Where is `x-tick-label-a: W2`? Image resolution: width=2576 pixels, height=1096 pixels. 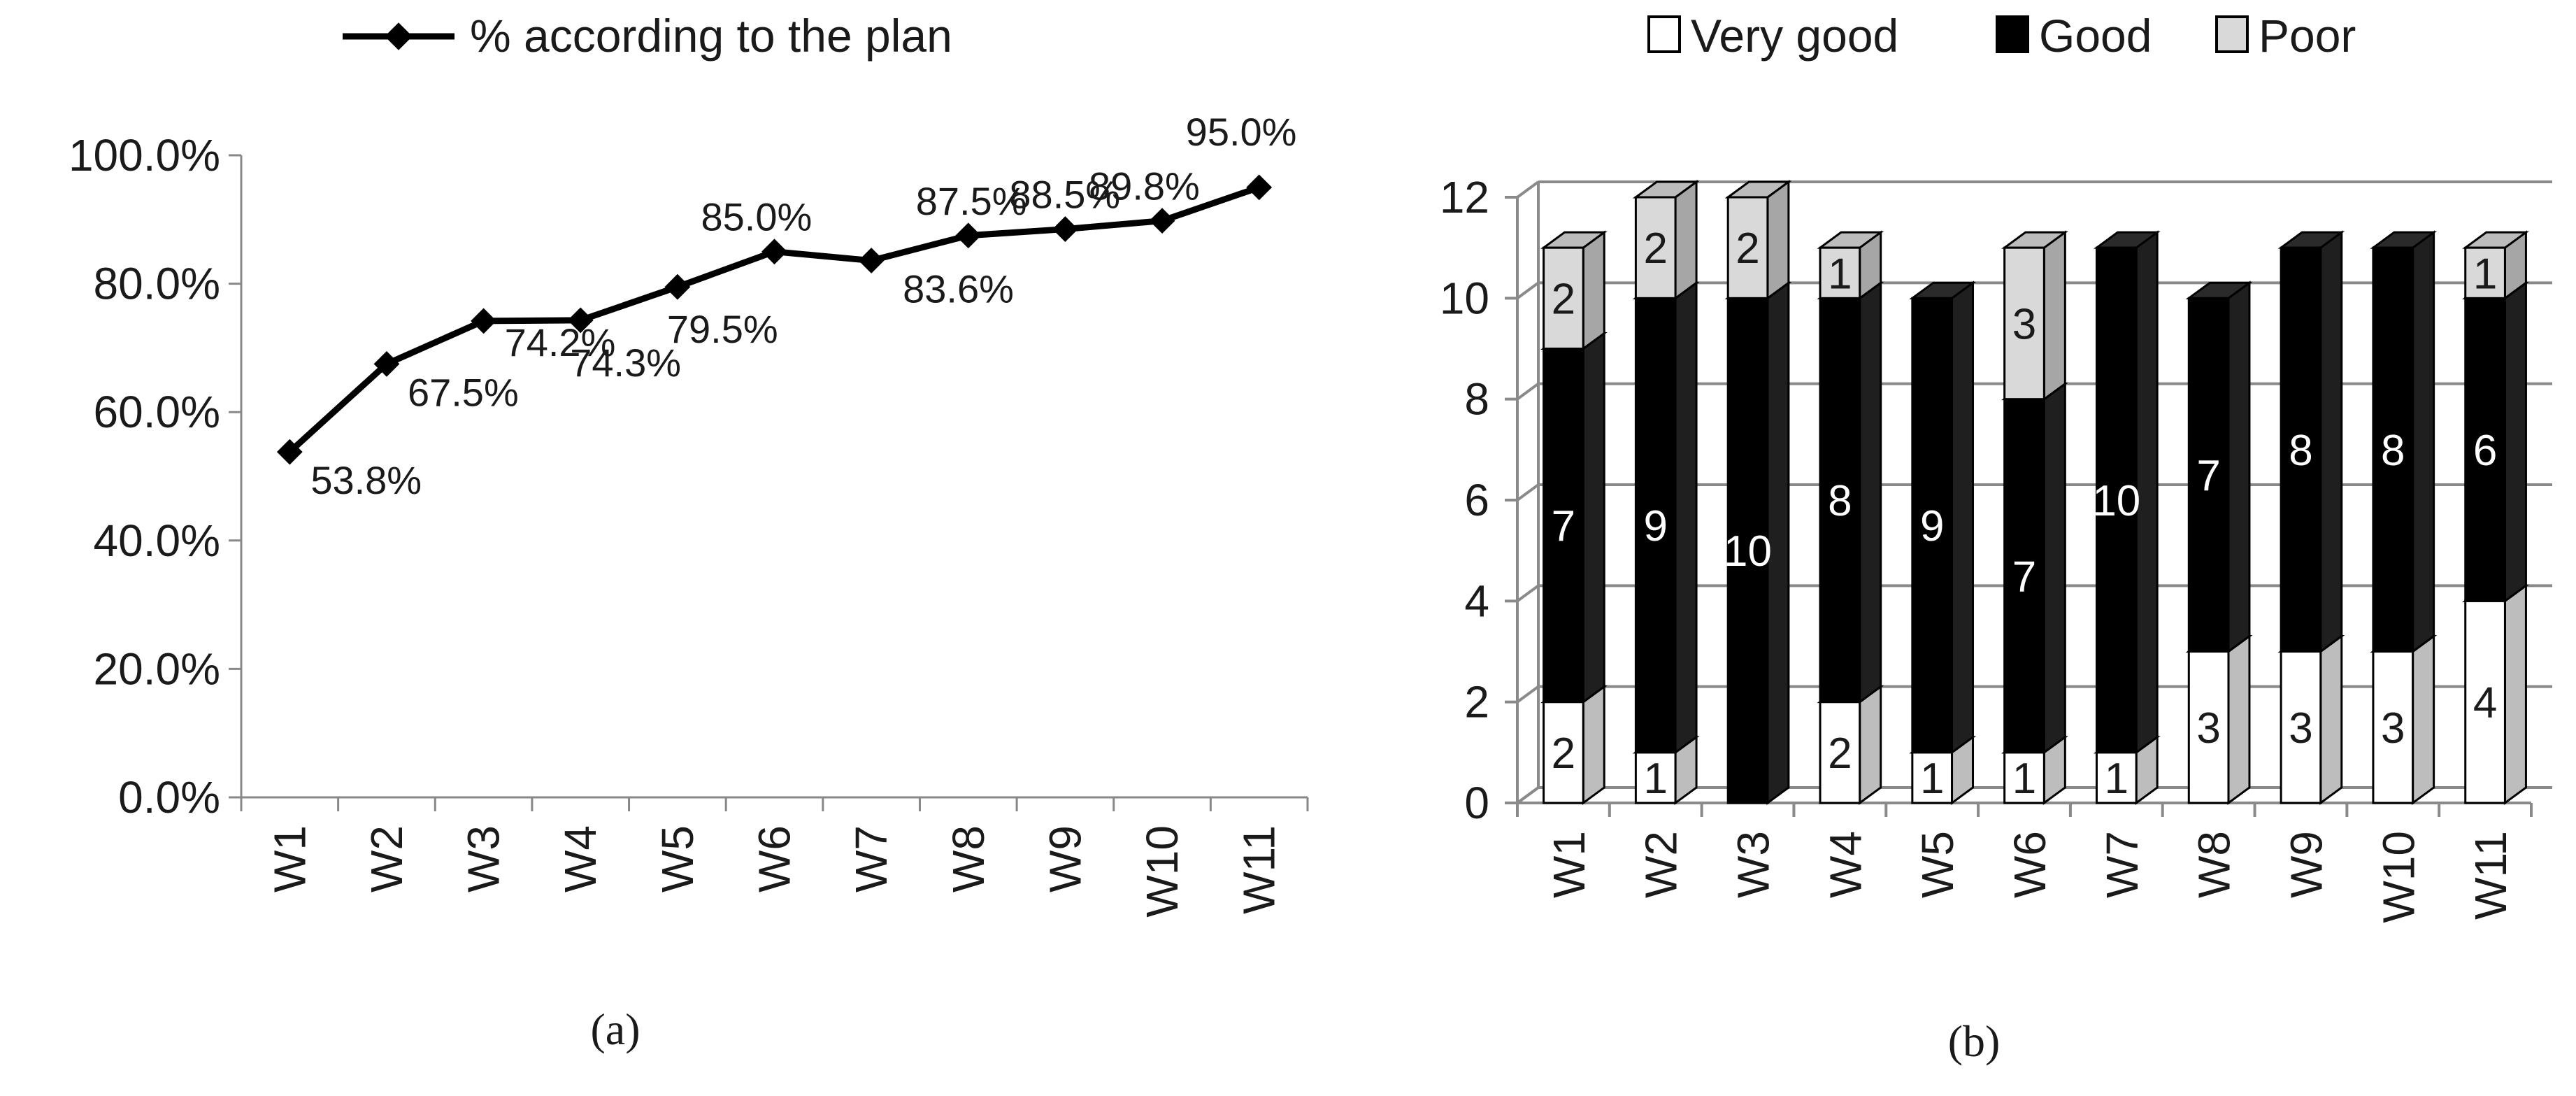
x-tick-label-a: W2 is located at coordinates (387, 858).